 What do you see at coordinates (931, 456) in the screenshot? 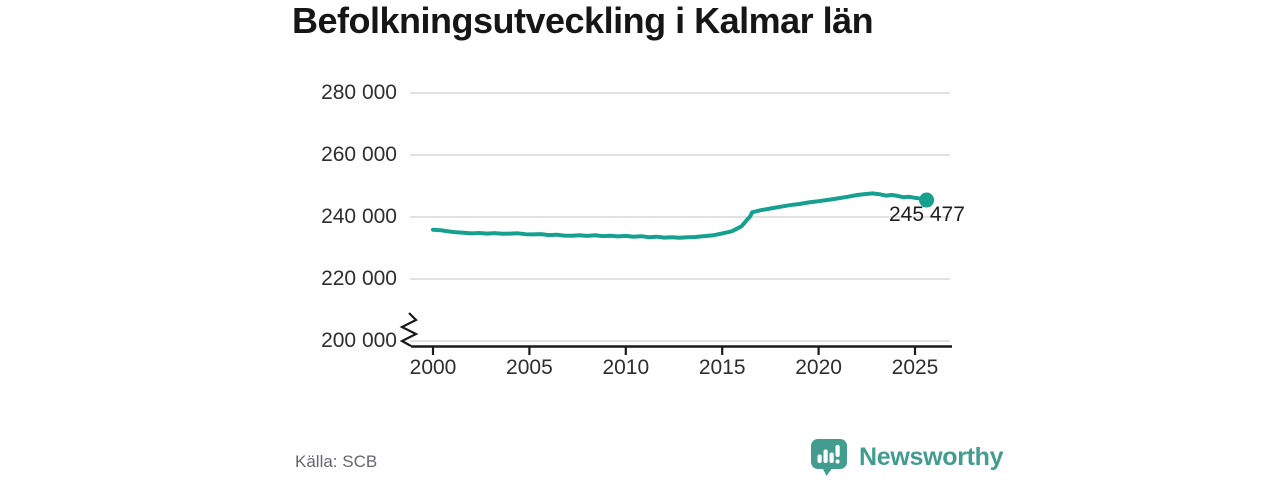
I see `brand-name: Newsworthy` at bounding box center [931, 456].